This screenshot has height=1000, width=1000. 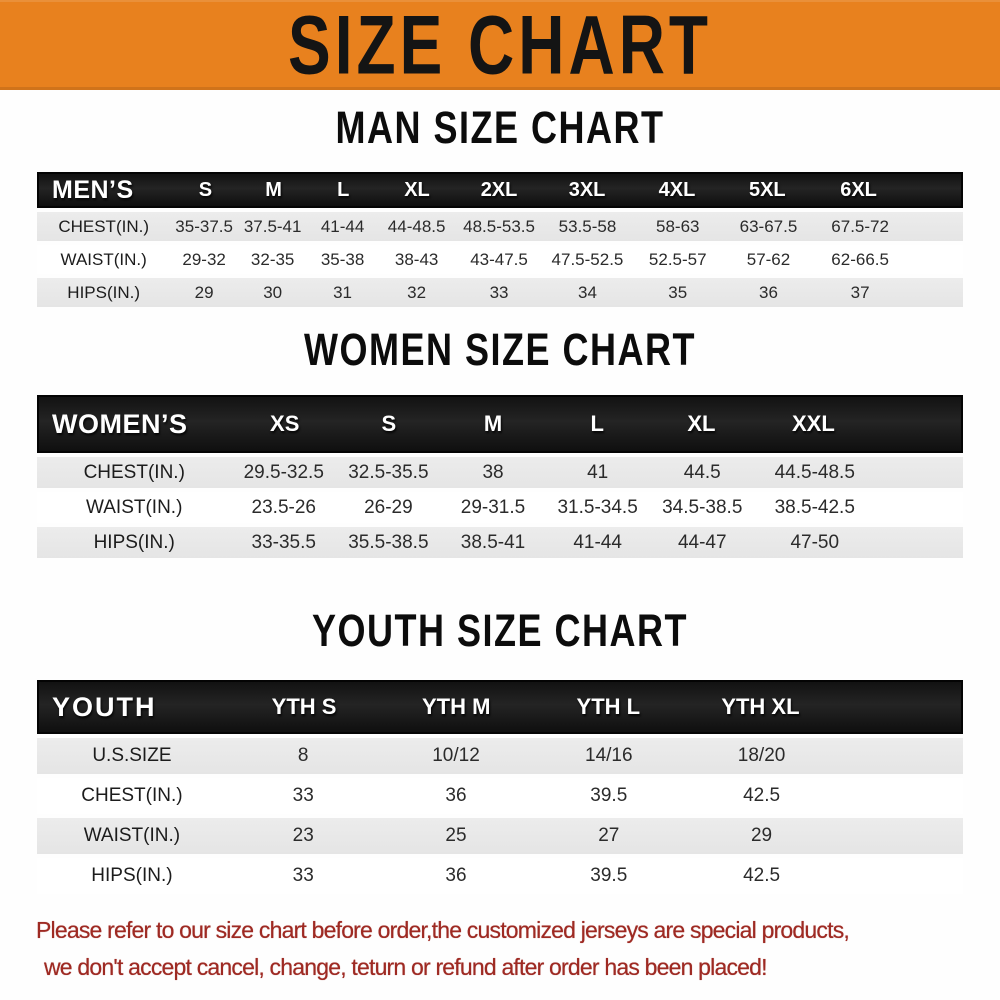 I want to click on size-value-cell: 44-48.5, so click(x=416, y=226).